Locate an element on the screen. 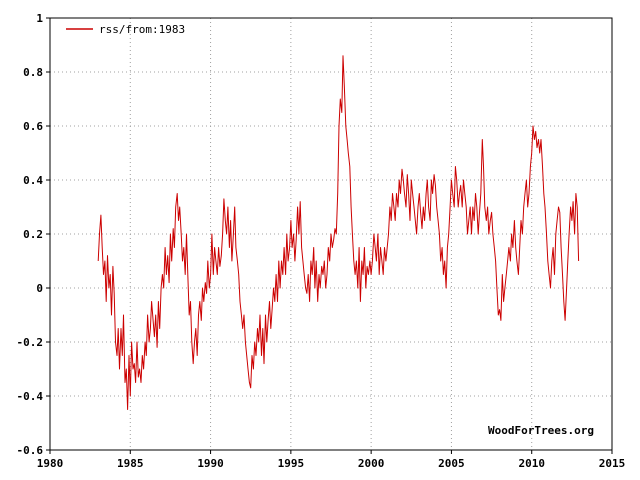 The width and height of the screenshot is (640, 480). y-tick-label: 0.8 is located at coordinates (33, 72).